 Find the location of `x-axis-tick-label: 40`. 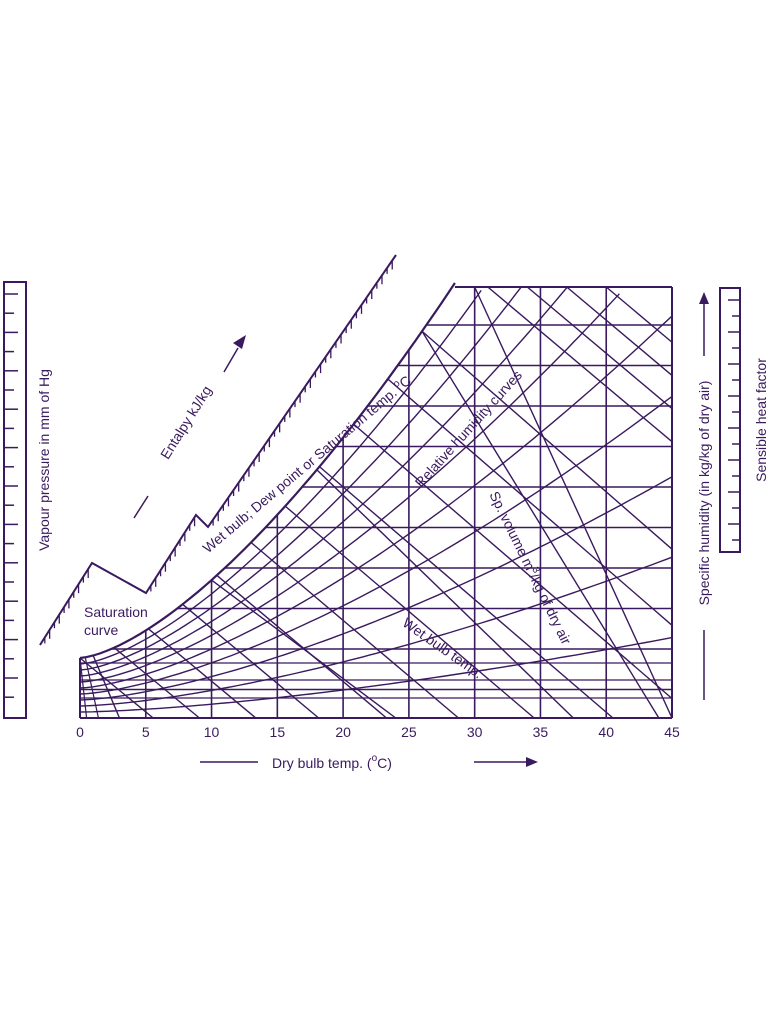

x-axis-tick-label: 40 is located at coordinates (606, 732).